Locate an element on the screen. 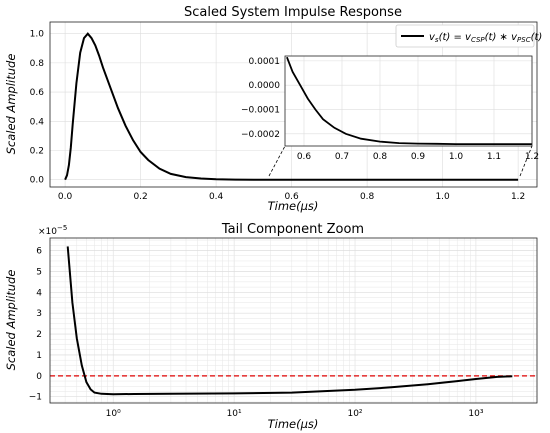 This screenshot has width=550, height=433. inset-x-tick-label: 0.9 is located at coordinates (418, 157).